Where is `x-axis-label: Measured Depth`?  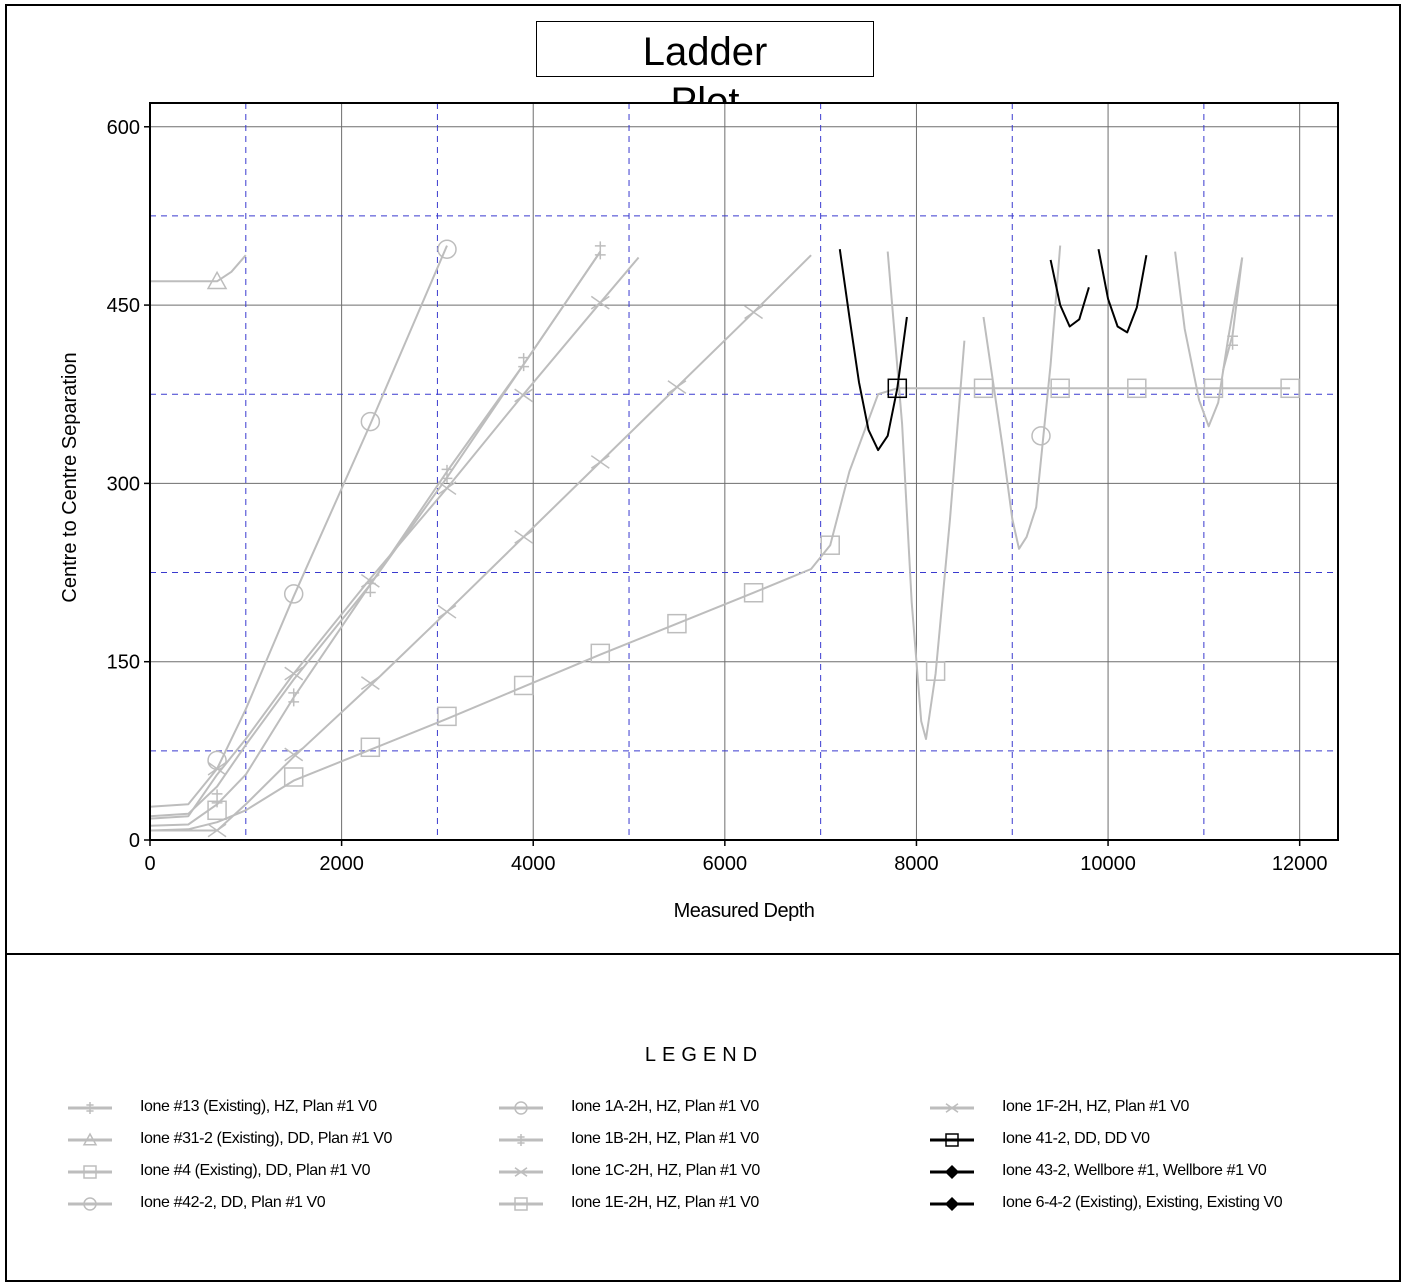
x-axis-label: Measured Depth is located at coordinates (744, 911).